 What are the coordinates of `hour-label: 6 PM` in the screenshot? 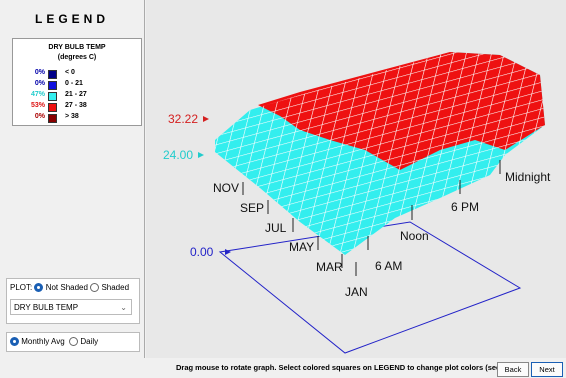 It's located at (465, 207).